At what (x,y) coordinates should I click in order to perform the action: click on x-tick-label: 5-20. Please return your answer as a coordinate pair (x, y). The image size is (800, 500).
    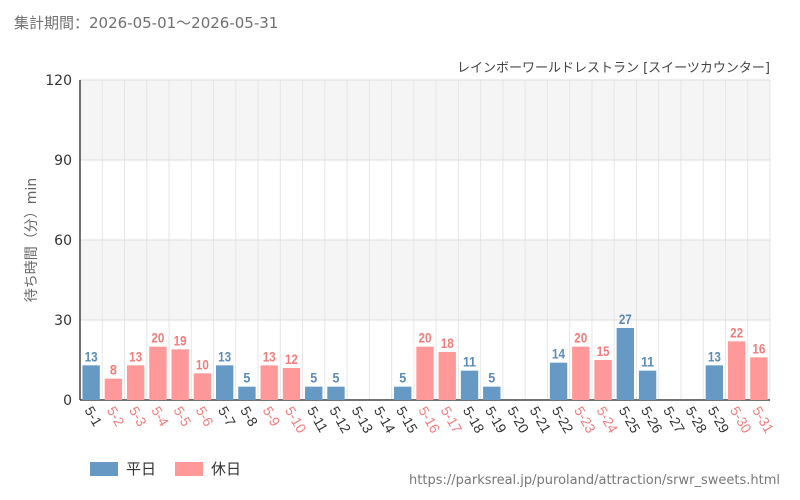
    Looking at the image, I should click on (518, 420).